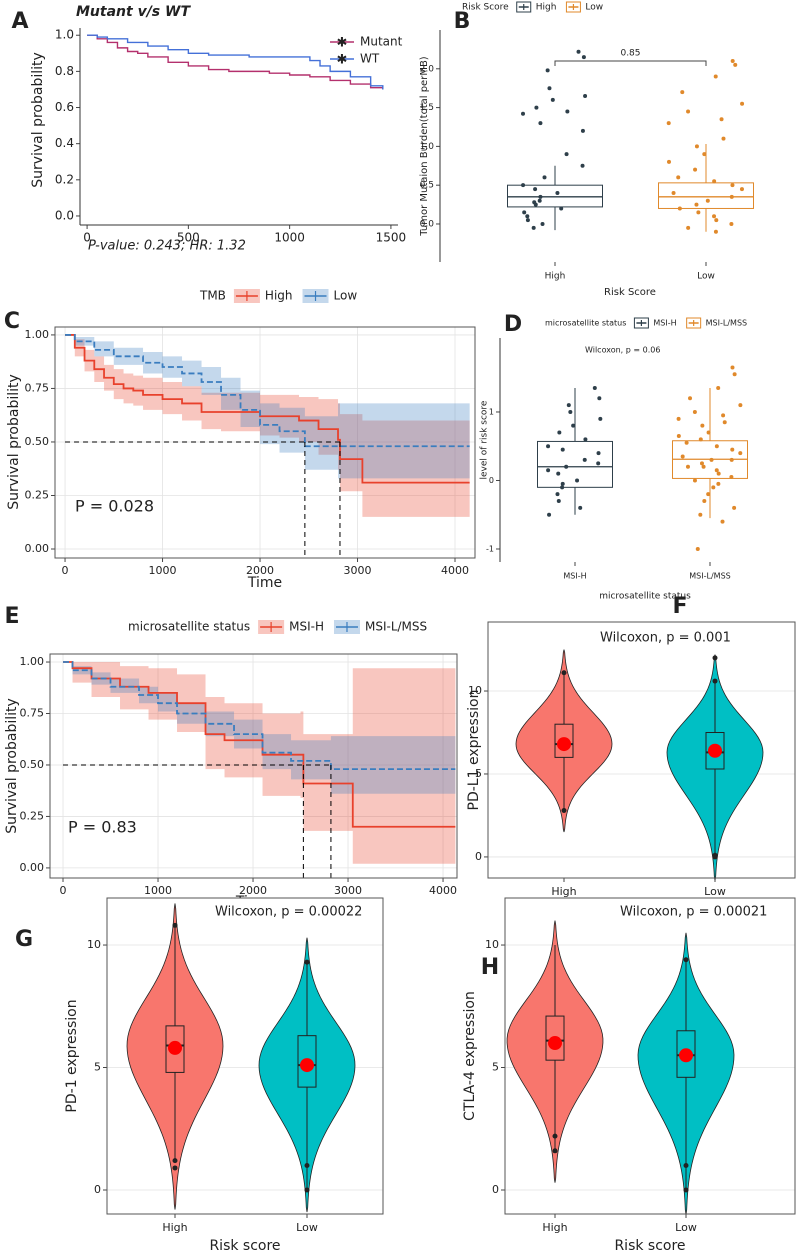  I want to click on y-tick-label: 1.5, so click(427, 108).